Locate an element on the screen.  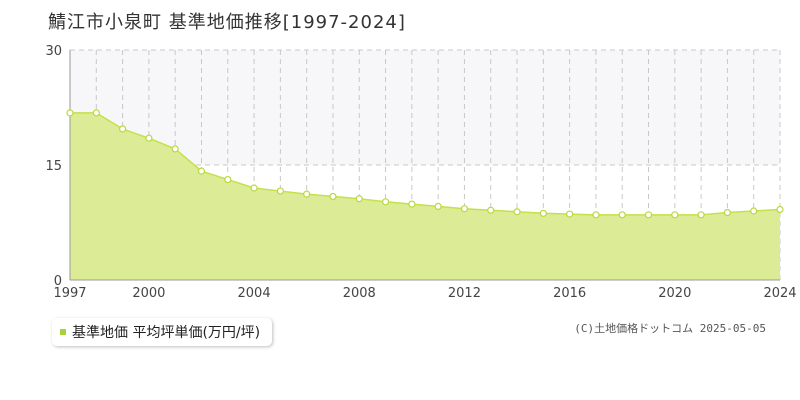
x-tick-label: 2000 is located at coordinates (148, 293).